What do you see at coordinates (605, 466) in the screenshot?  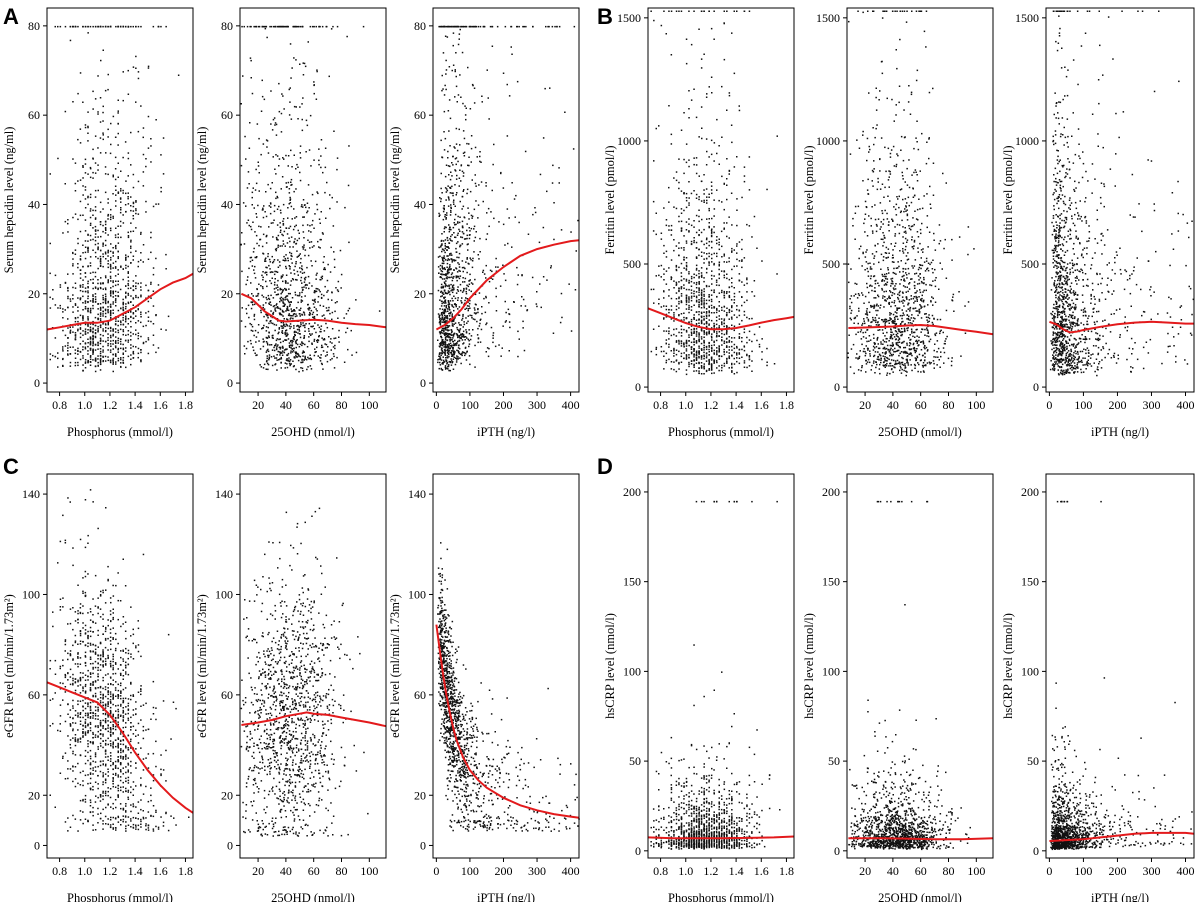 I see `panel-letter-D: D` at bounding box center [605, 466].